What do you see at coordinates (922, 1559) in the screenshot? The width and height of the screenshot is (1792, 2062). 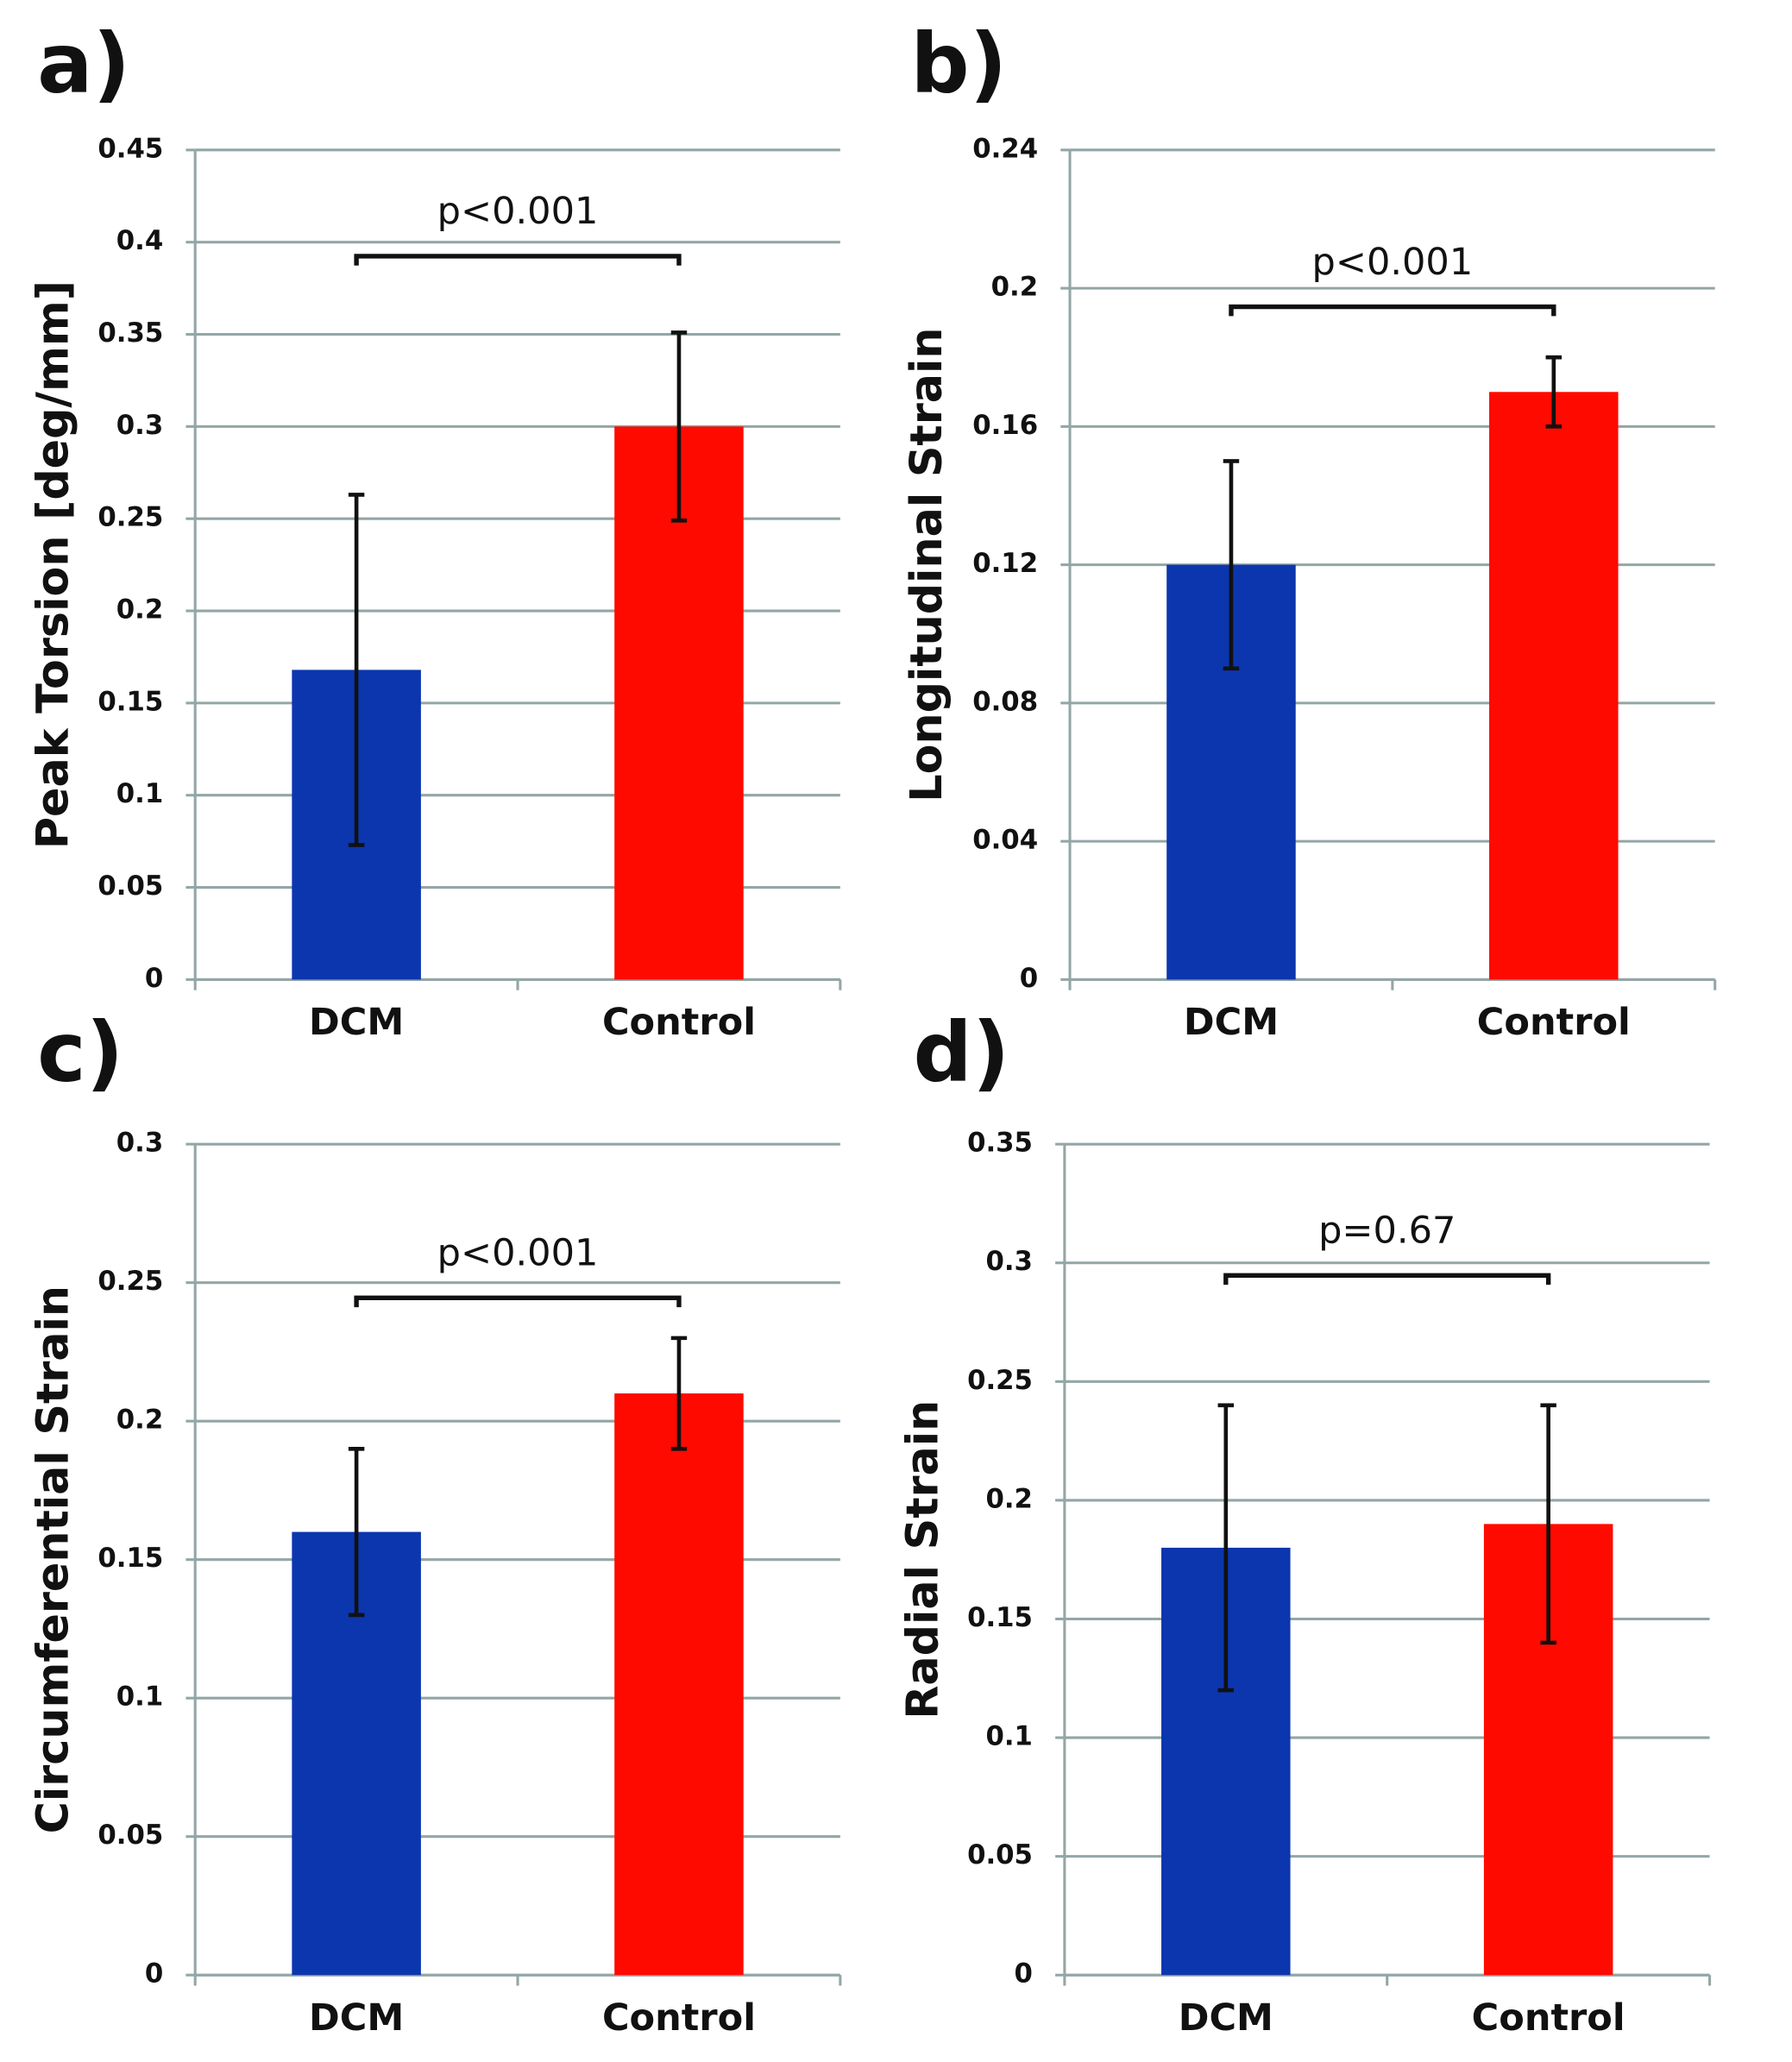 I see `y-axis-label: Radial Strain` at bounding box center [922, 1559].